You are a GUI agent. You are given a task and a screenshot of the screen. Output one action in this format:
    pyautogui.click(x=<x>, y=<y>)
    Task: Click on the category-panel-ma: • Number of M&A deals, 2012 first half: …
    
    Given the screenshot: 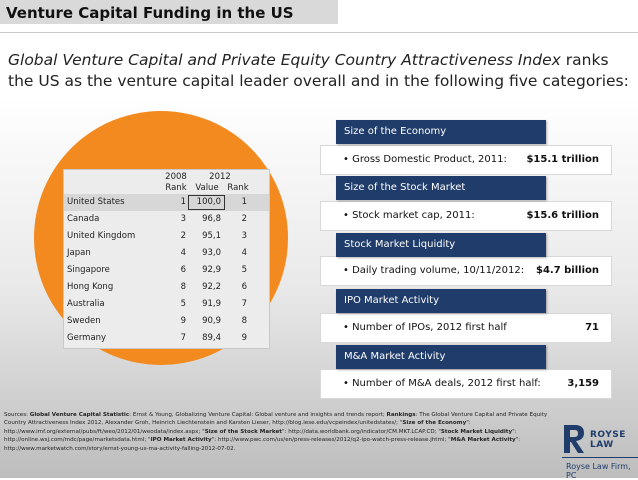 What is the action you would take?
    pyautogui.click(x=466, y=384)
    